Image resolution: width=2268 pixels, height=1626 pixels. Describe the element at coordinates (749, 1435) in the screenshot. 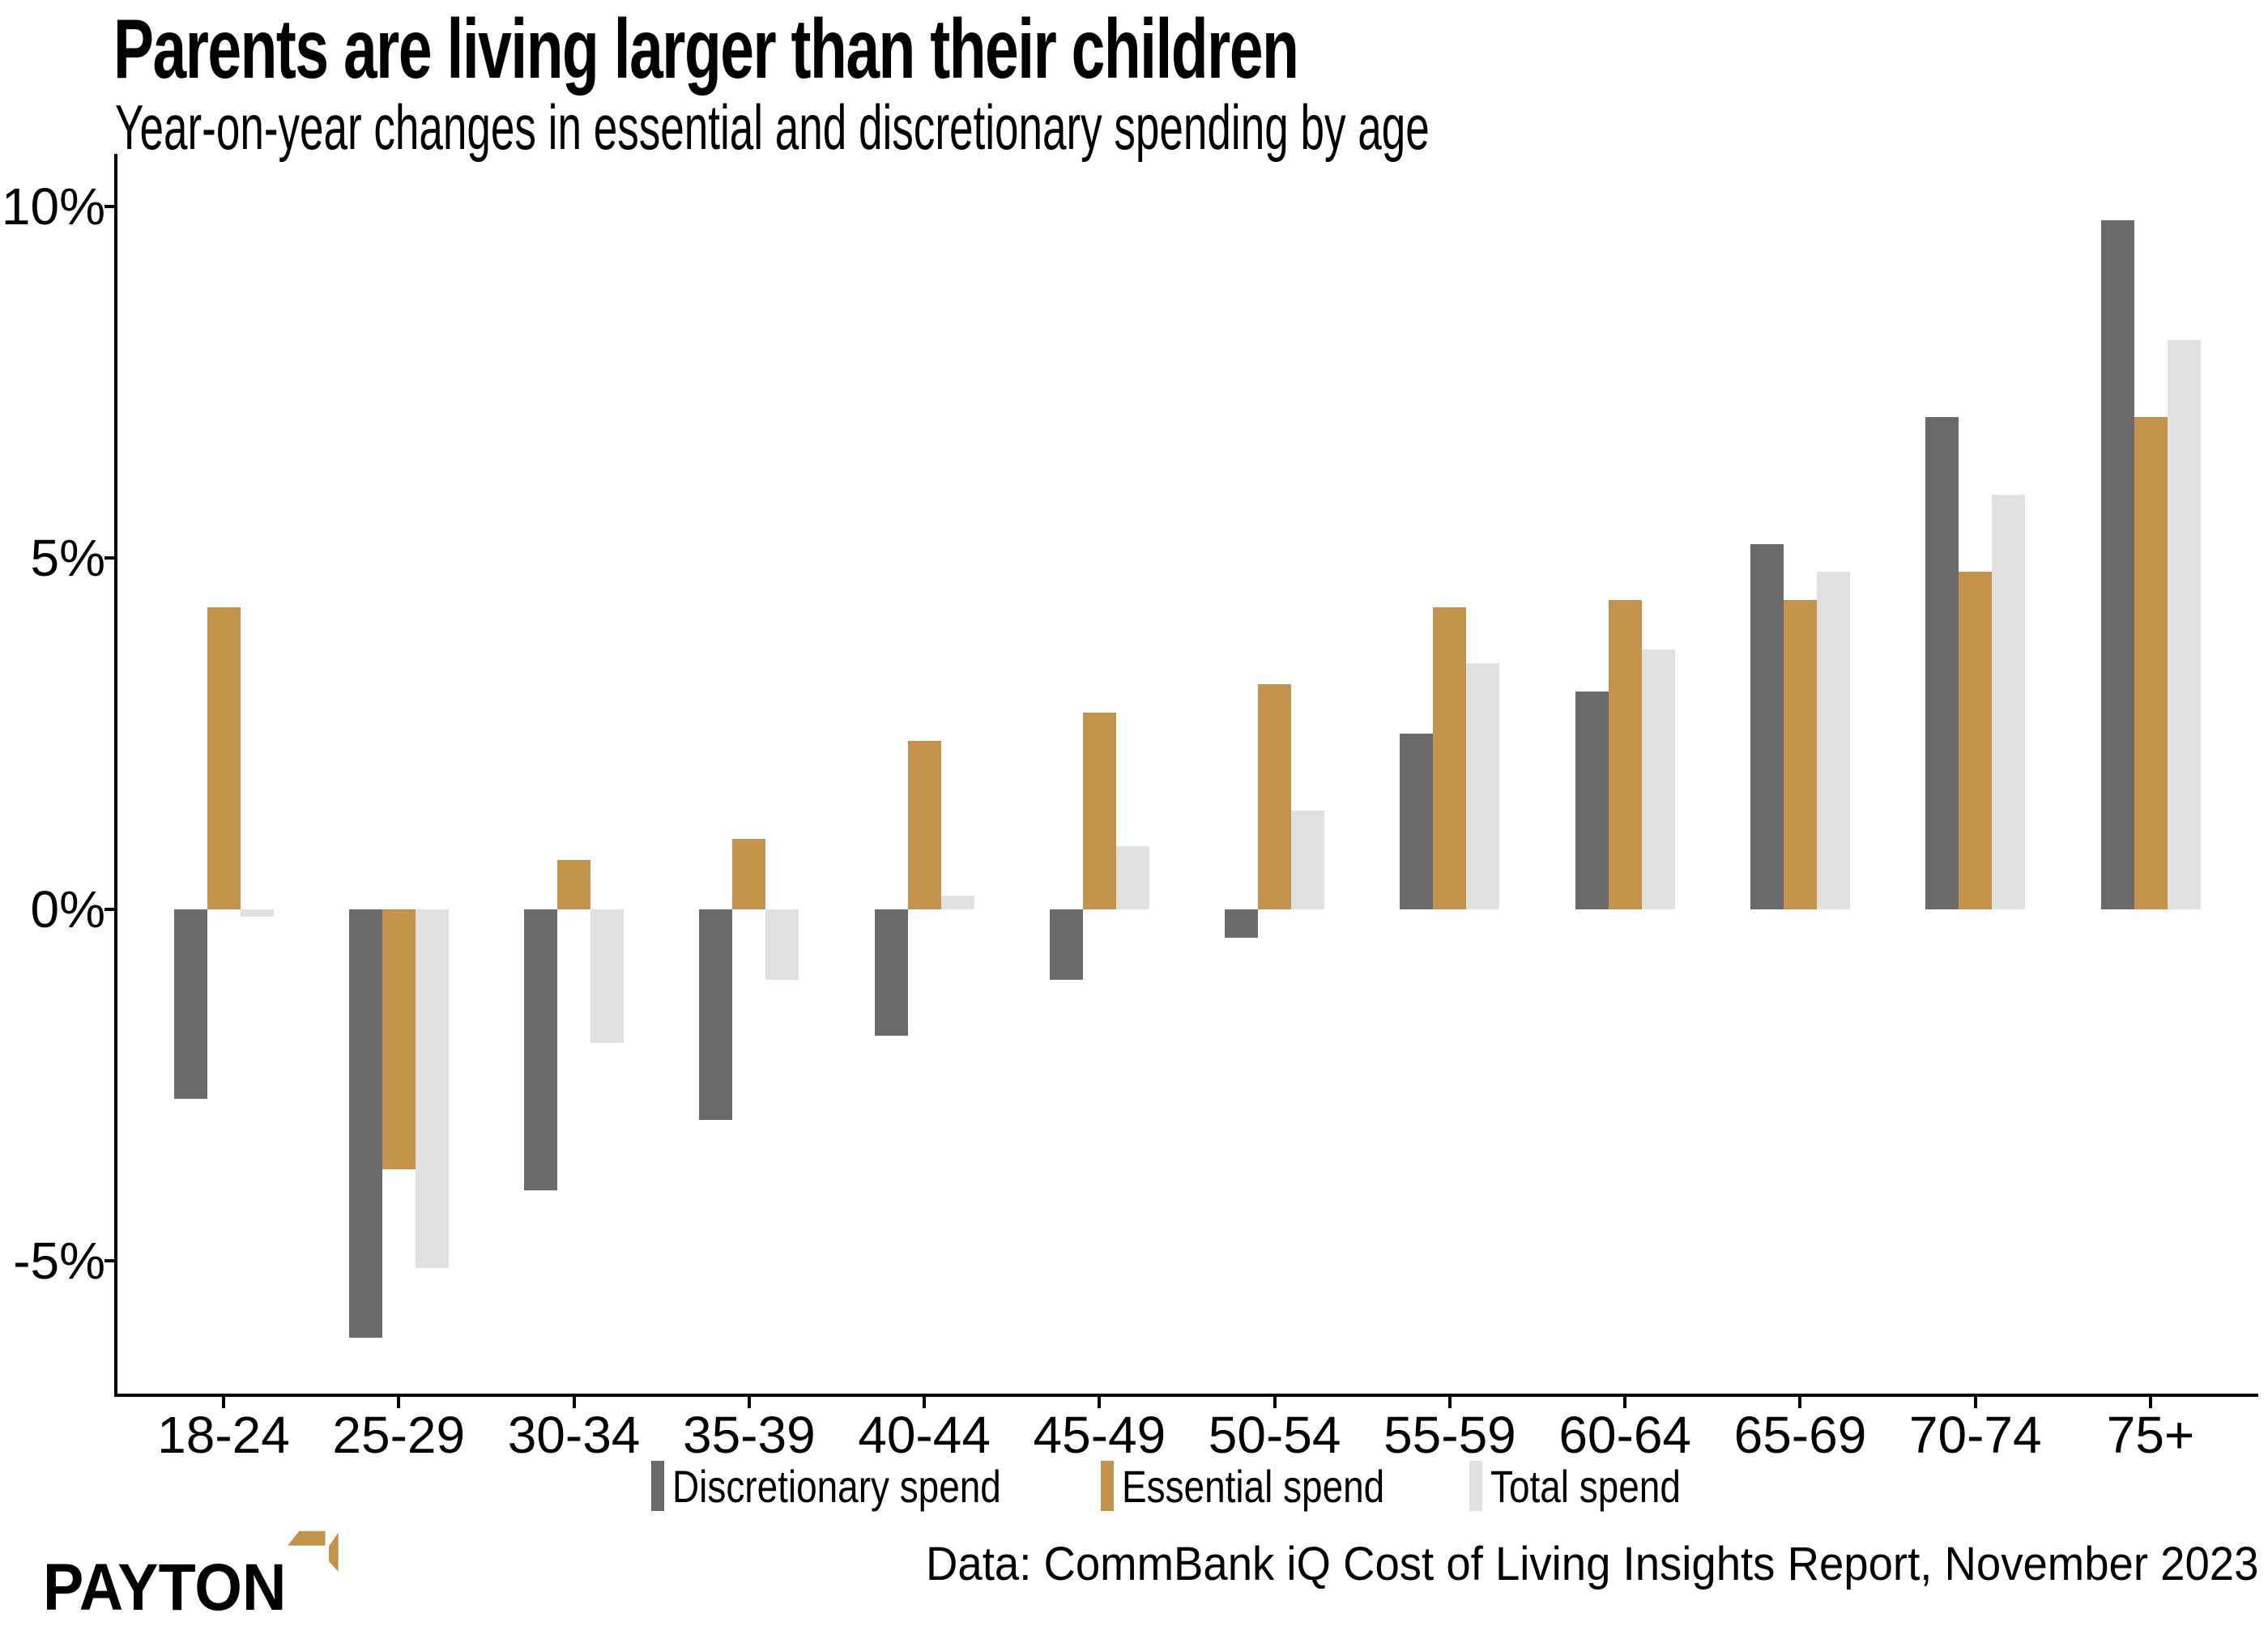

I see `x-tick-label: 35-39` at that location.